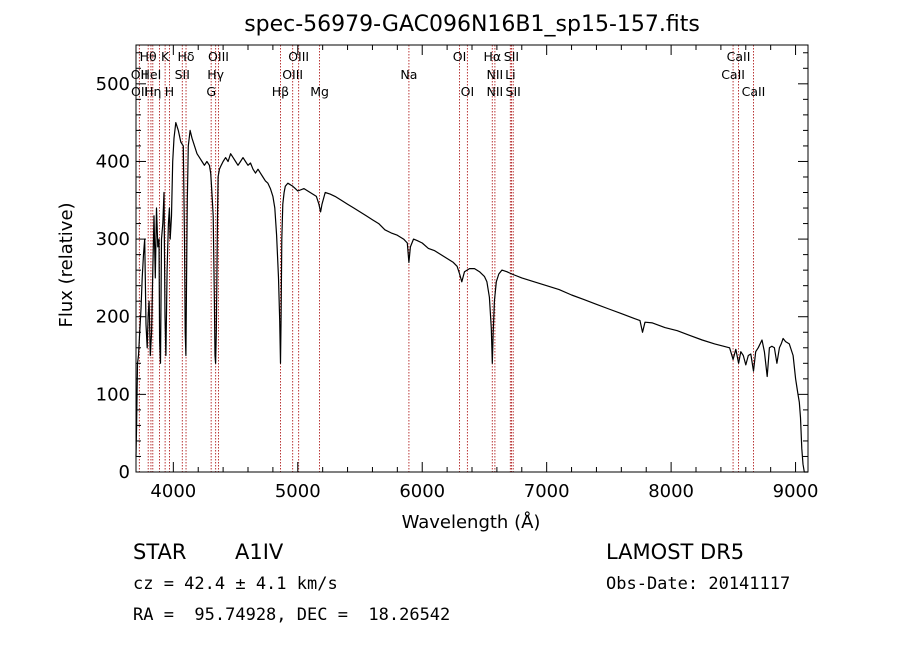  Describe the element at coordinates (510, 74) in the screenshot. I see `line-id-label: Li` at that location.